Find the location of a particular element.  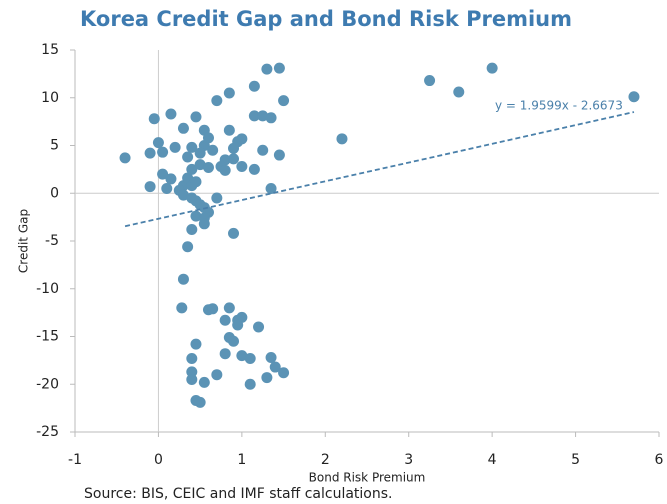

y-tick-label: -5 is located at coordinates (52, 241).